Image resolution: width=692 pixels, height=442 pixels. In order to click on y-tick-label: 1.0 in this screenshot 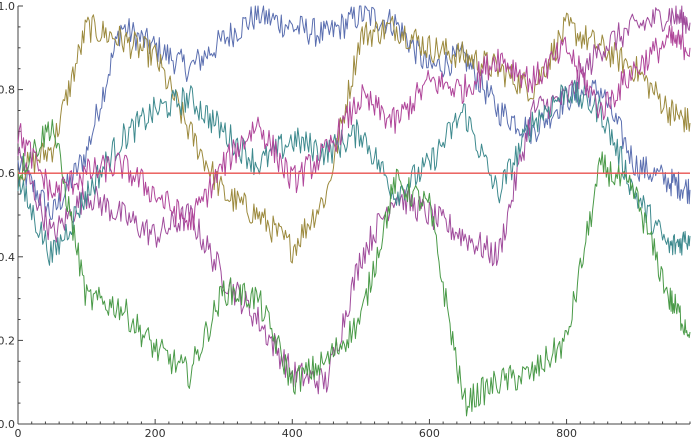, I will do `click(7, 6)`.